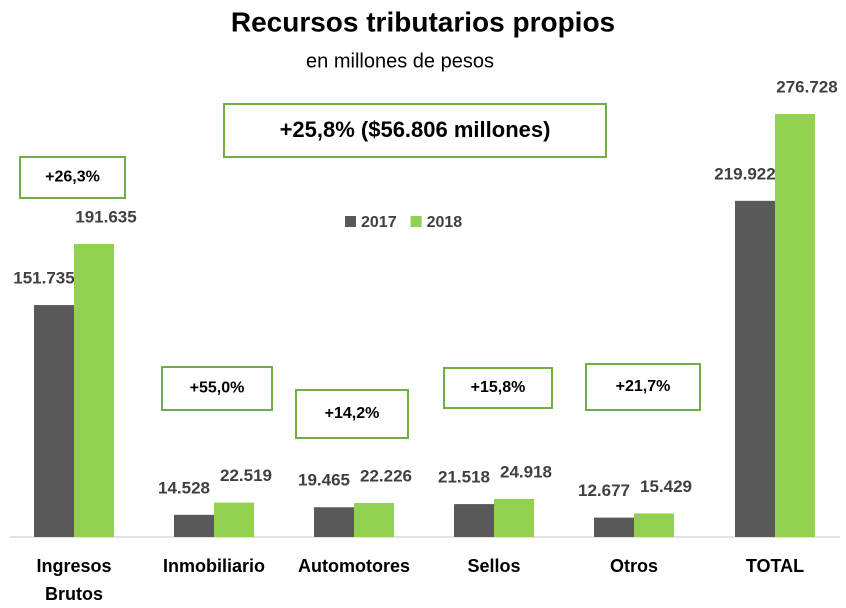 Image resolution: width=846 pixels, height=608 pixels. I want to click on value-label: 22.519, so click(246, 475).